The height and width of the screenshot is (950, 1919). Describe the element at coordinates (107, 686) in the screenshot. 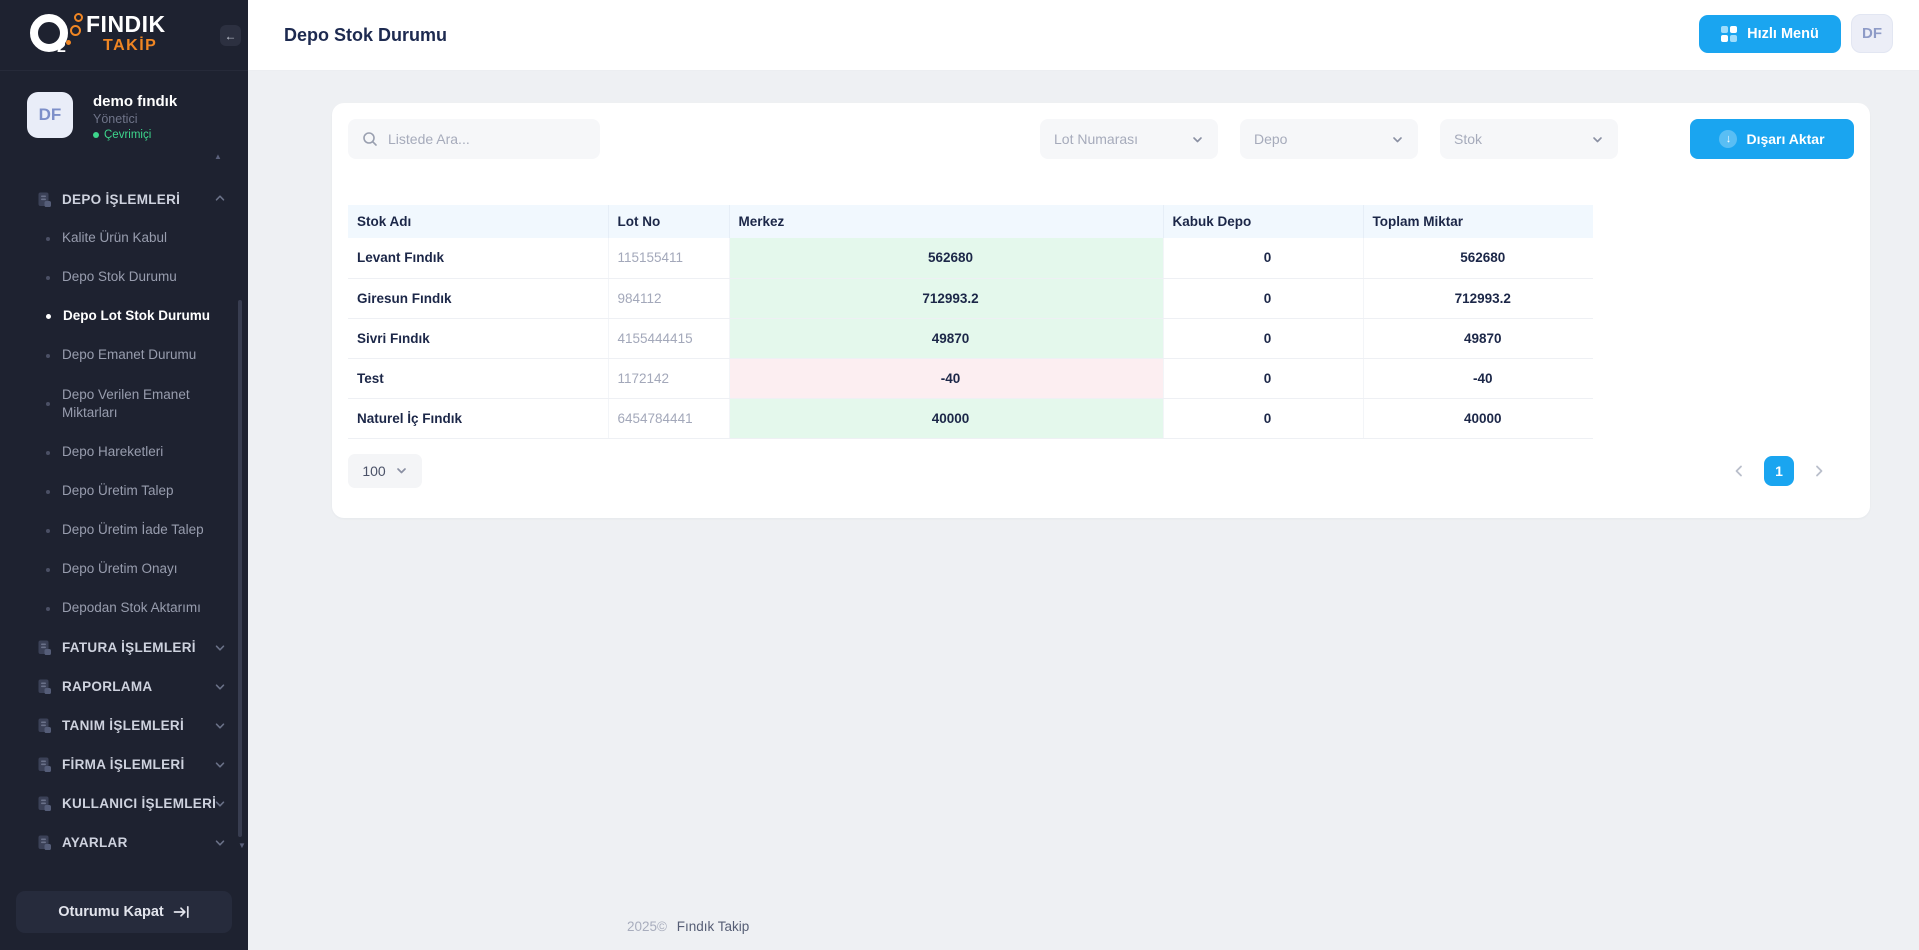

I see `section-label: RAPORLAMA` at that location.